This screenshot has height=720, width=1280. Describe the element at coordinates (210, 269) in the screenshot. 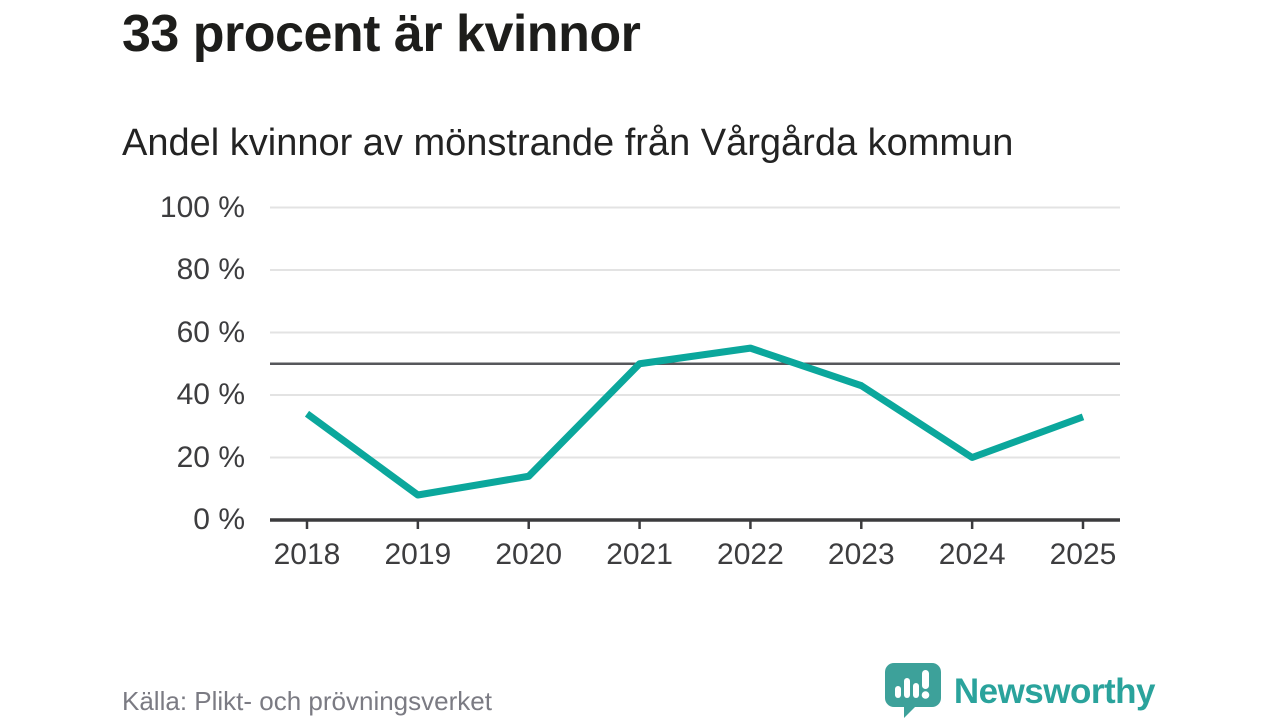

I see `y-axis-label-80: 80 %` at that location.